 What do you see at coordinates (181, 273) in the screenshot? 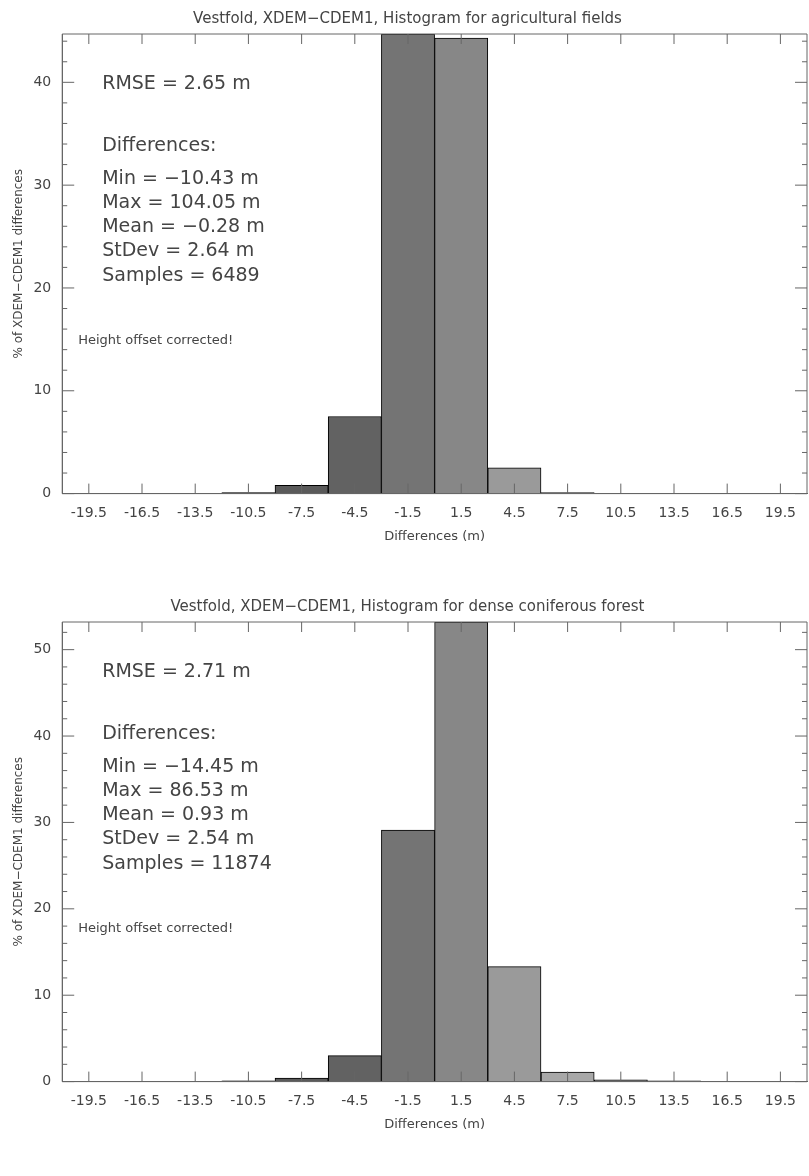
I see `annotation: Samples = 6489` at bounding box center [181, 273].